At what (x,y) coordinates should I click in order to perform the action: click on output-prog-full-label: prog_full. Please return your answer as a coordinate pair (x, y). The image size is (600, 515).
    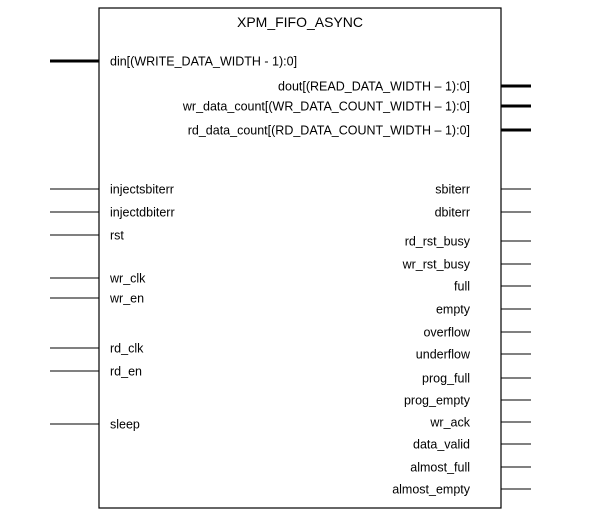
    Looking at the image, I should click on (446, 379).